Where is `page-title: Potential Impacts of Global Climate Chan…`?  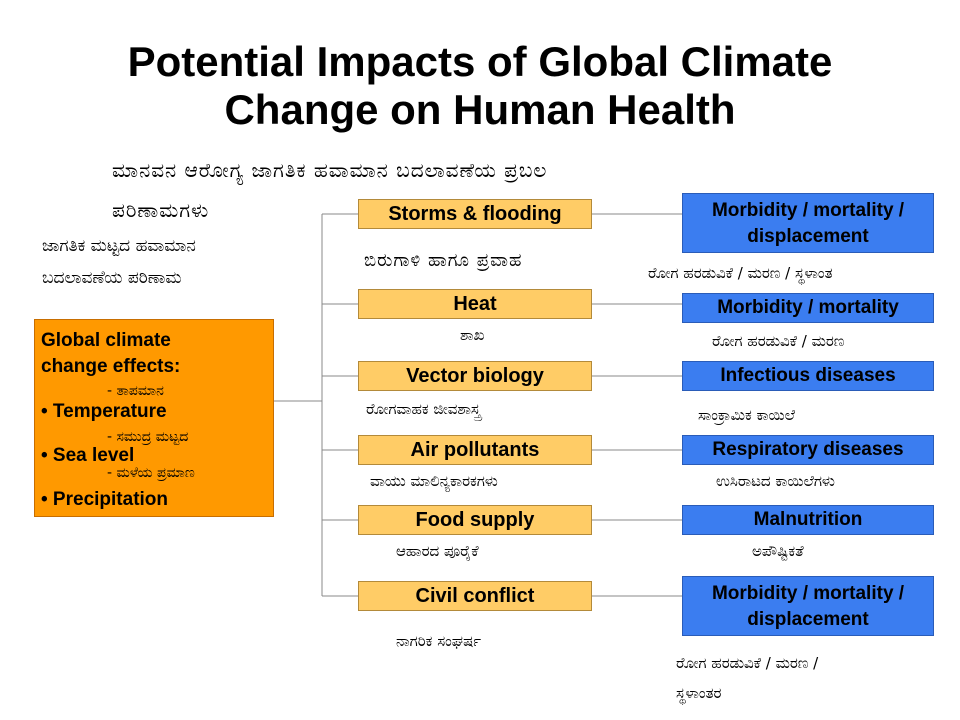 page-title: Potential Impacts of Global Climate Chan… is located at coordinates (480, 86).